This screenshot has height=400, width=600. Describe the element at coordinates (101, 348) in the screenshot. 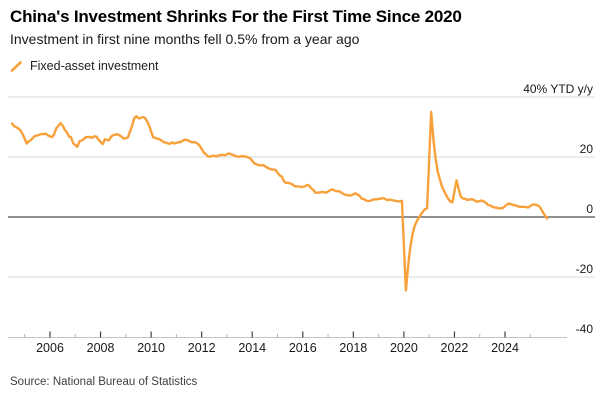

I see `x-axis-label: 2008` at that location.